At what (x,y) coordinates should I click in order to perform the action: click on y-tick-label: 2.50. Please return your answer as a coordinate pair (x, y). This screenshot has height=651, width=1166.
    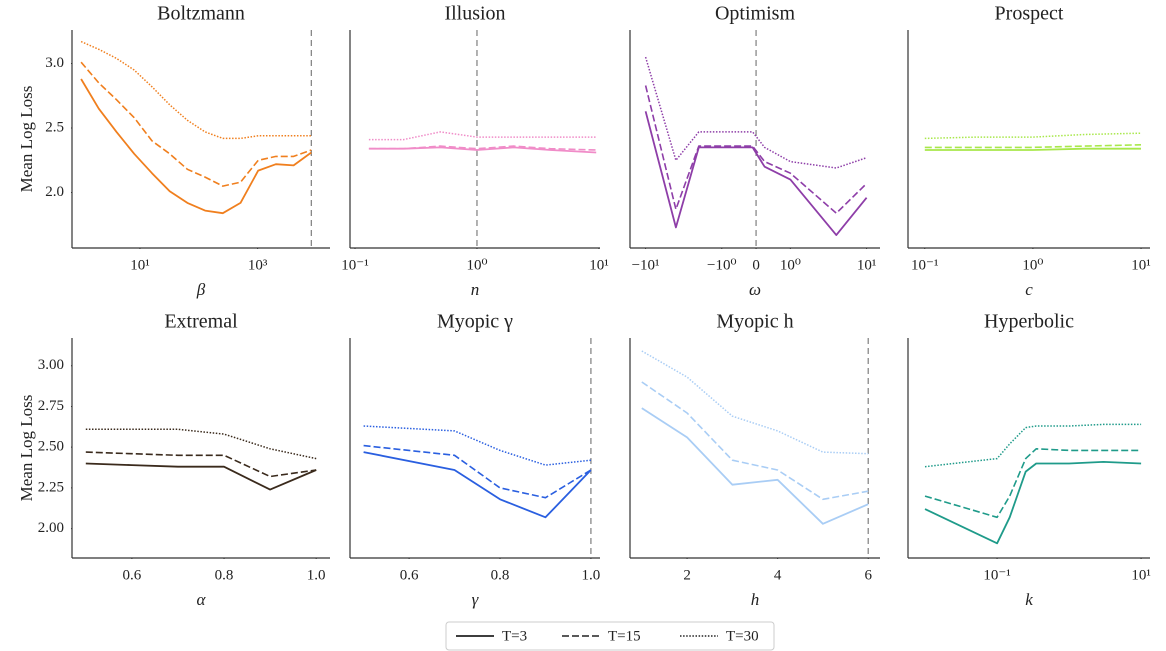
    Looking at the image, I should click on (51, 447).